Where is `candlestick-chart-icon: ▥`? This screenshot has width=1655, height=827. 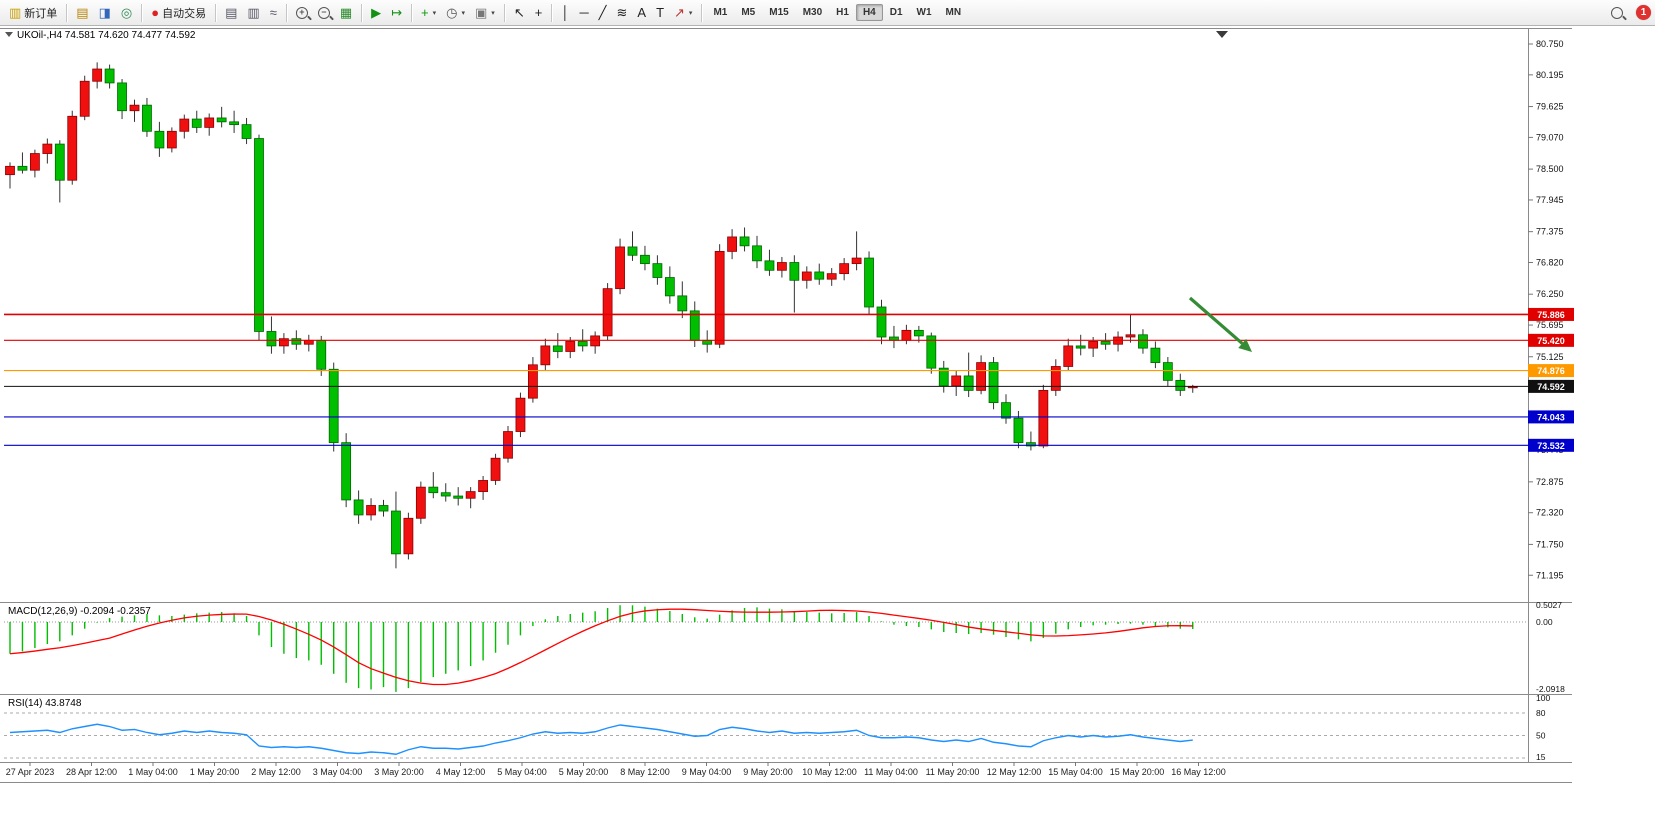
candlestick-chart-icon: ▥ is located at coordinates (253, 12).